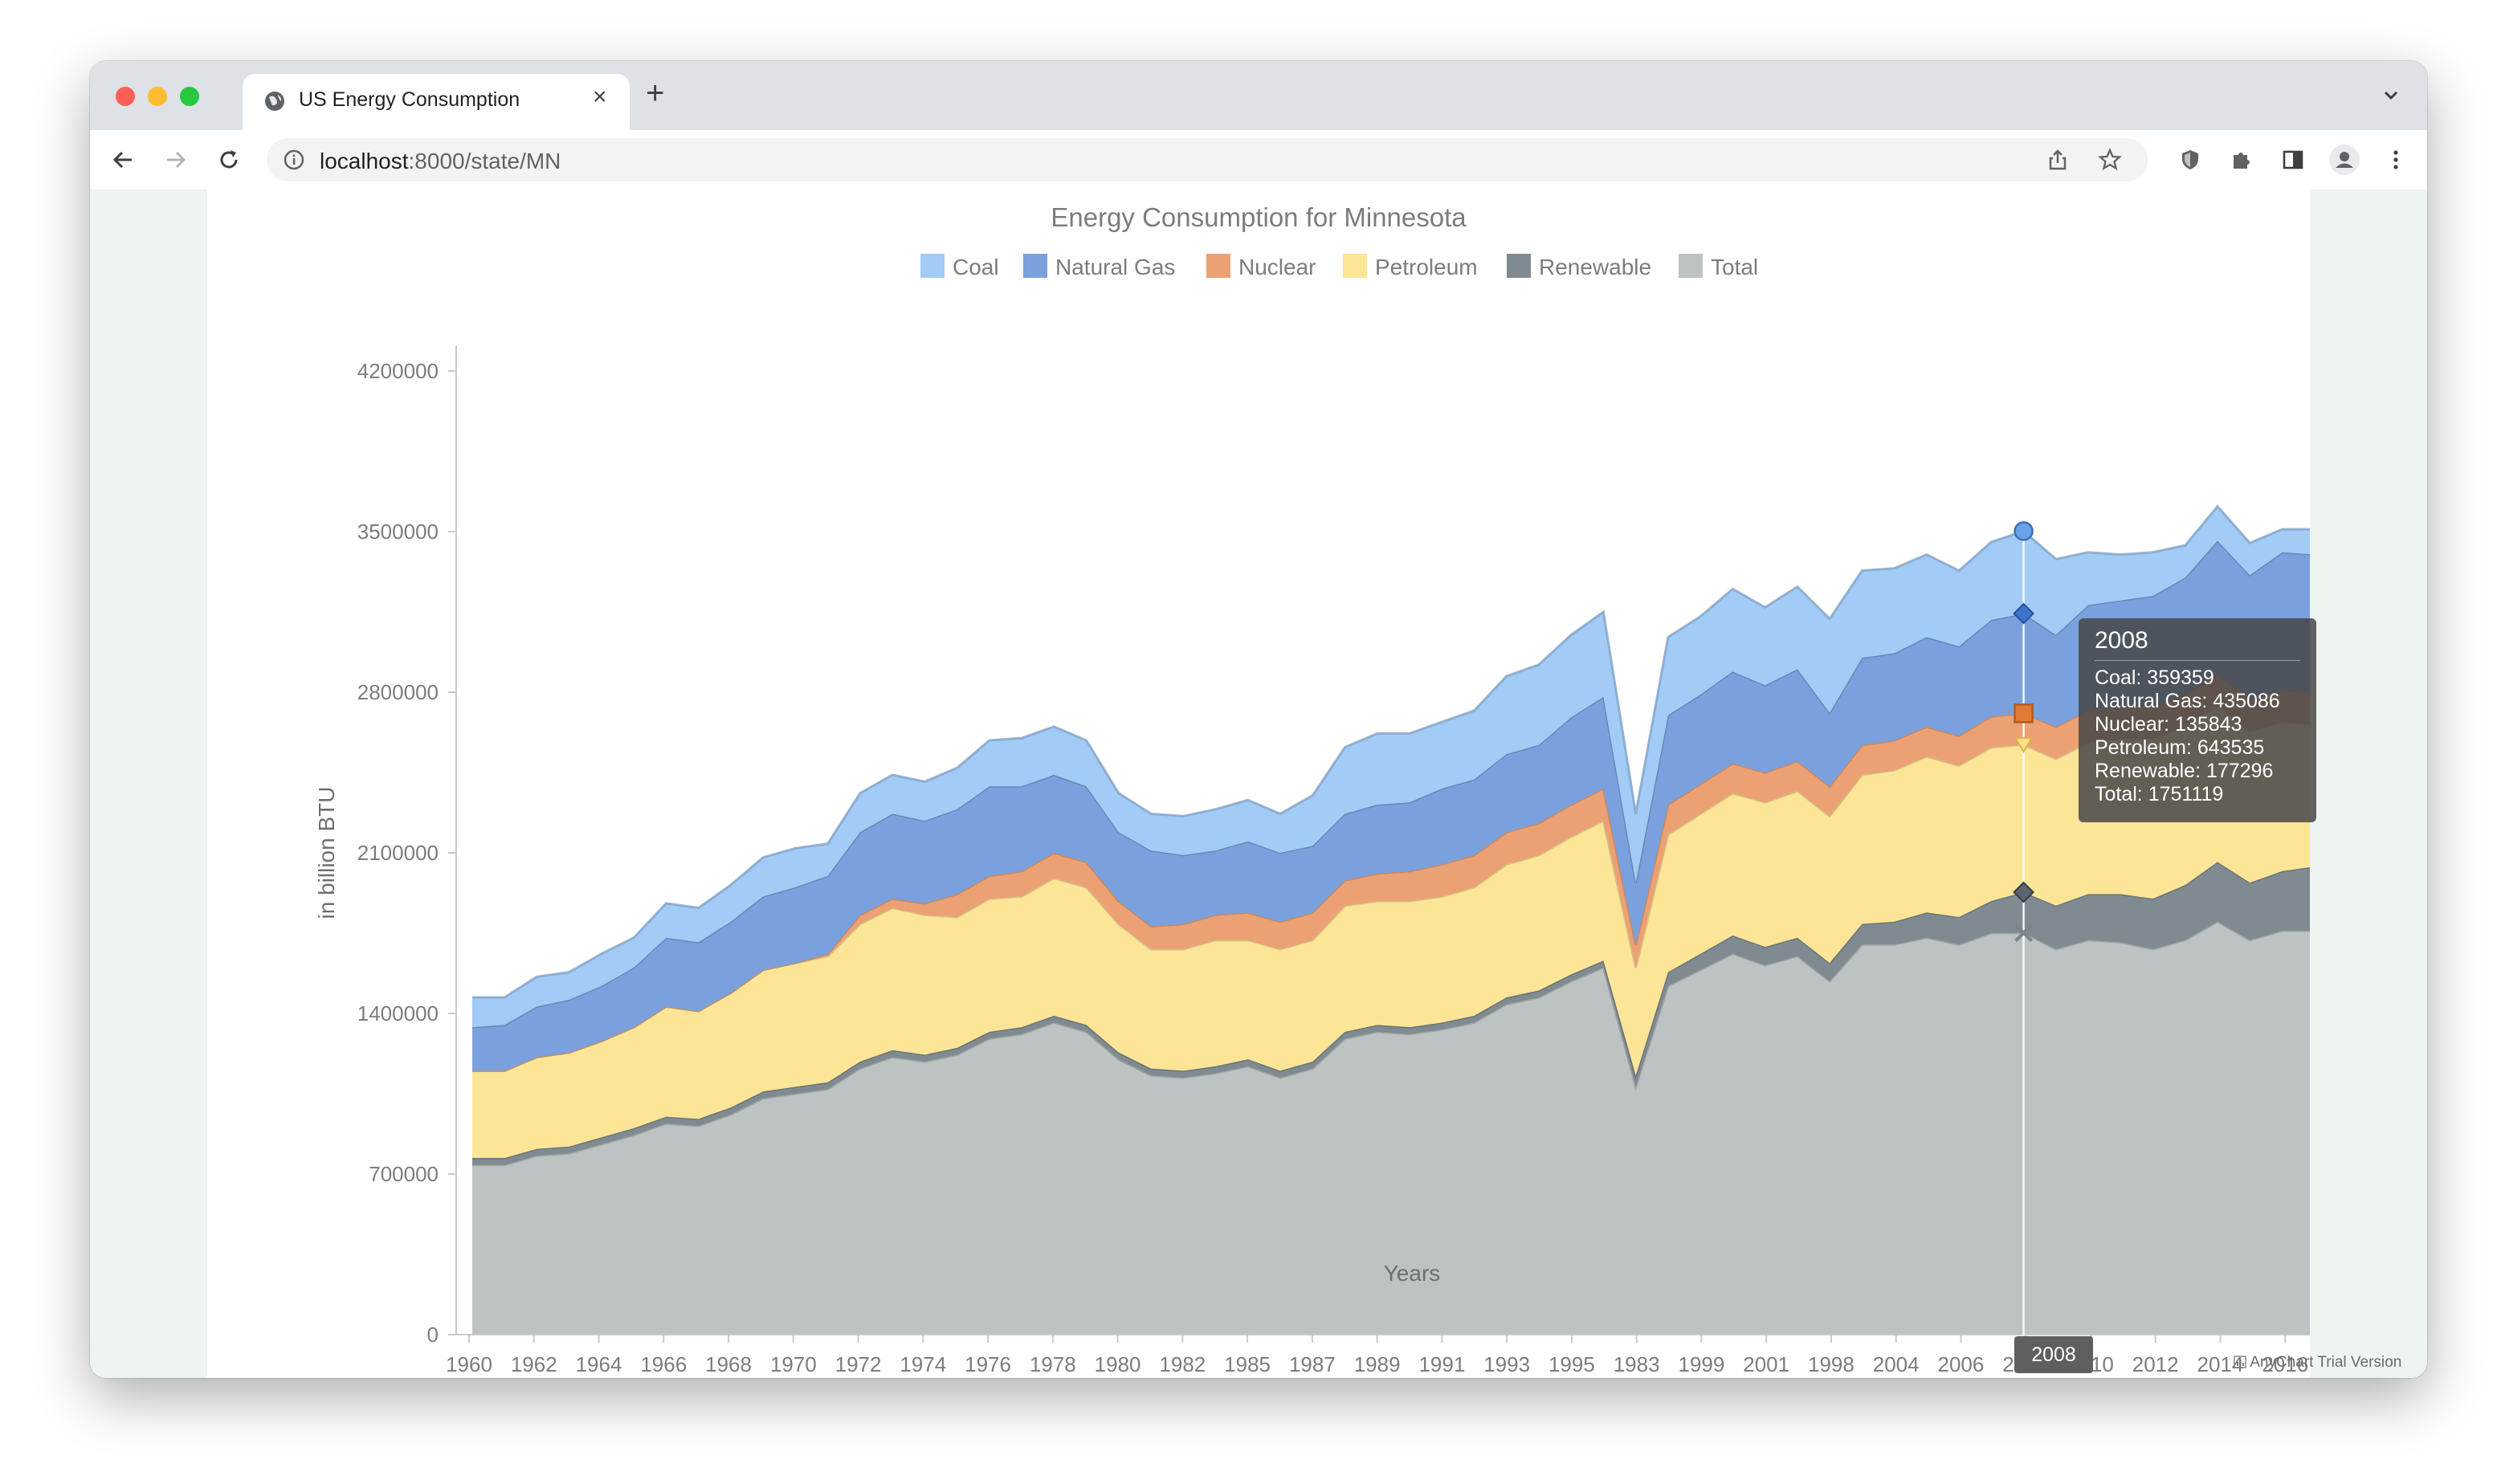 The width and height of the screenshot is (2493, 1484). Describe the element at coordinates (2110, 160) in the screenshot. I see `star-icon` at that location.